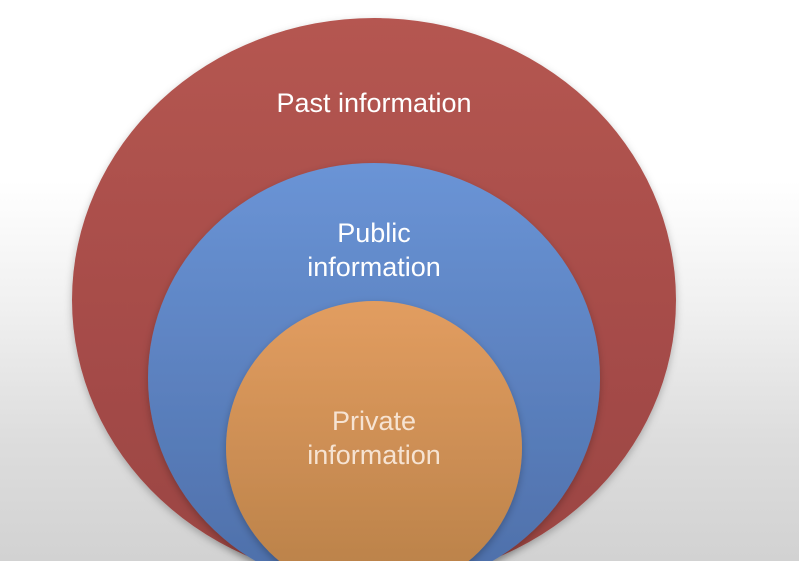 Image resolution: width=799 pixels, height=561 pixels. What do you see at coordinates (374, 233) in the screenshot?
I see `public-information-label-line-1: Public` at bounding box center [374, 233].